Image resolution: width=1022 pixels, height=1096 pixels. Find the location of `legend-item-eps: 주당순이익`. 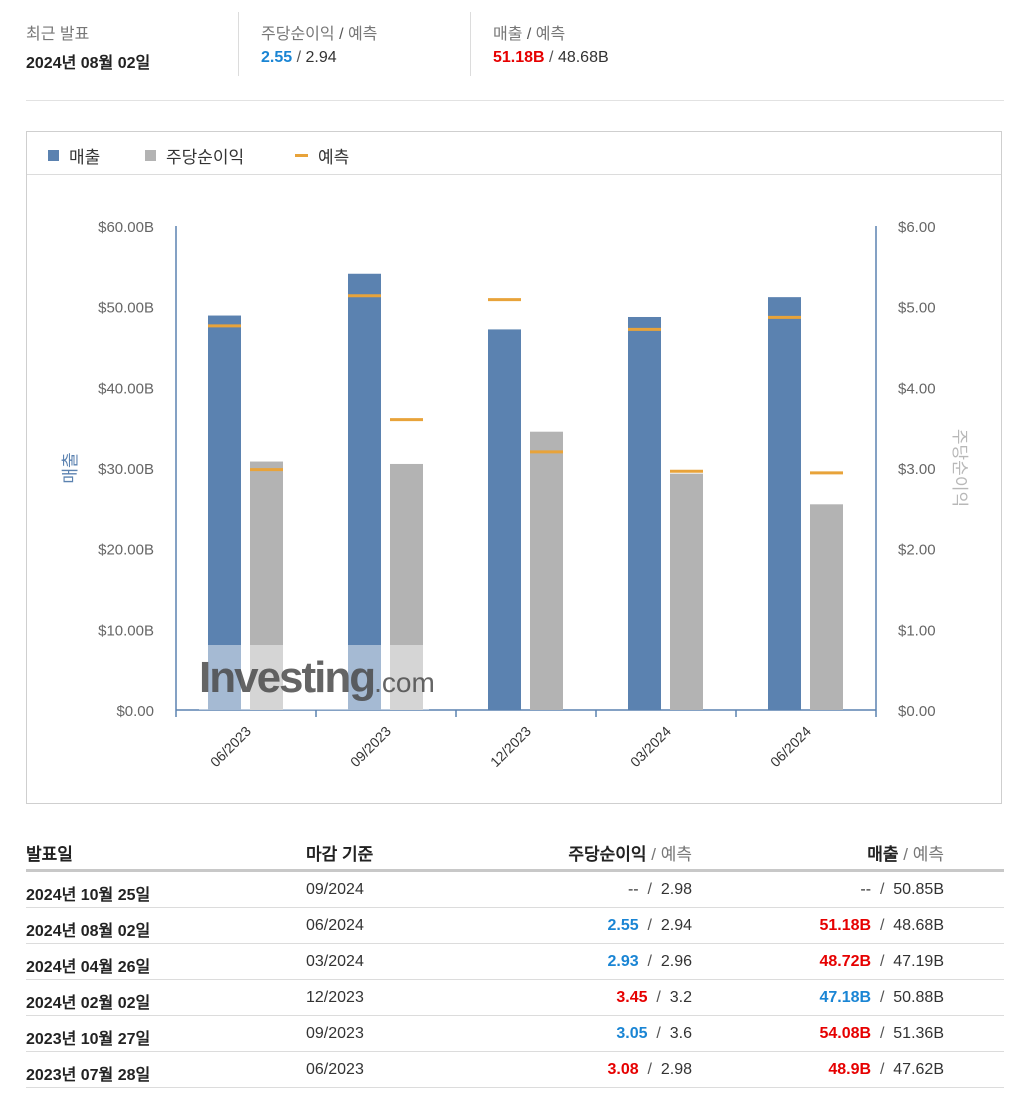

legend-item-eps: 주당순이익 is located at coordinates (194, 155).